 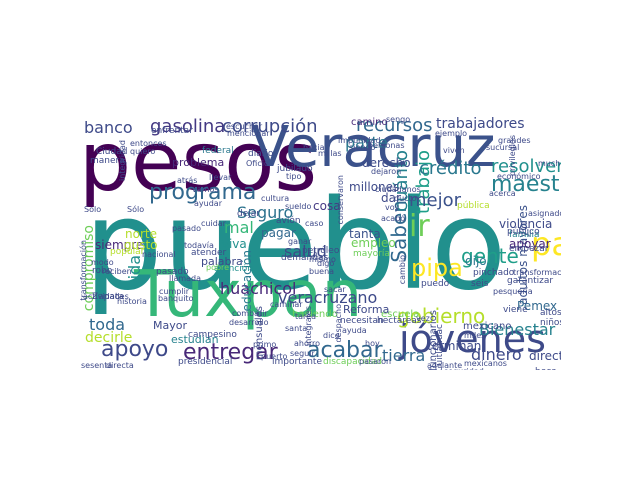 What do you see at coordinates (314, 223) in the screenshot?
I see `word-caso: caso` at bounding box center [314, 223].